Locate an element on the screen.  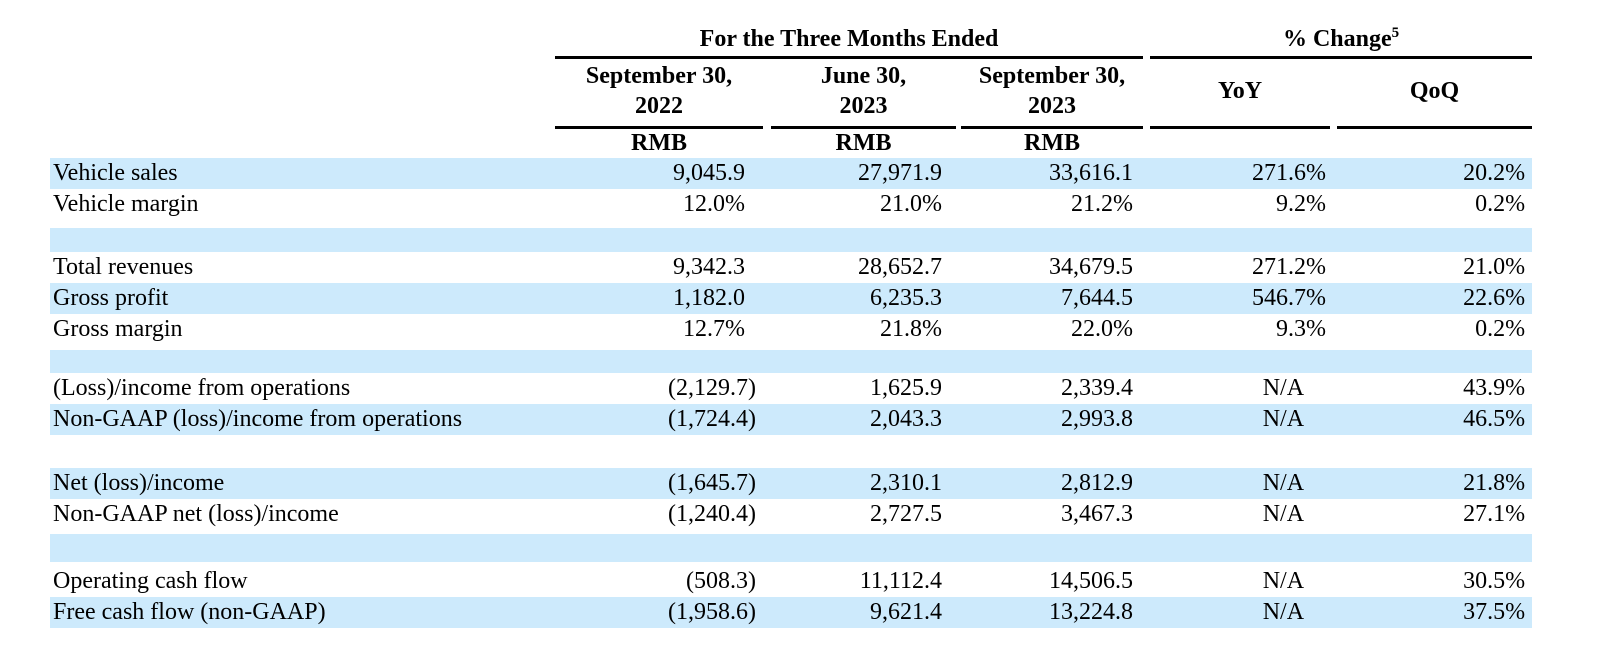
row-label: Gross profit is located at coordinates (111, 298).